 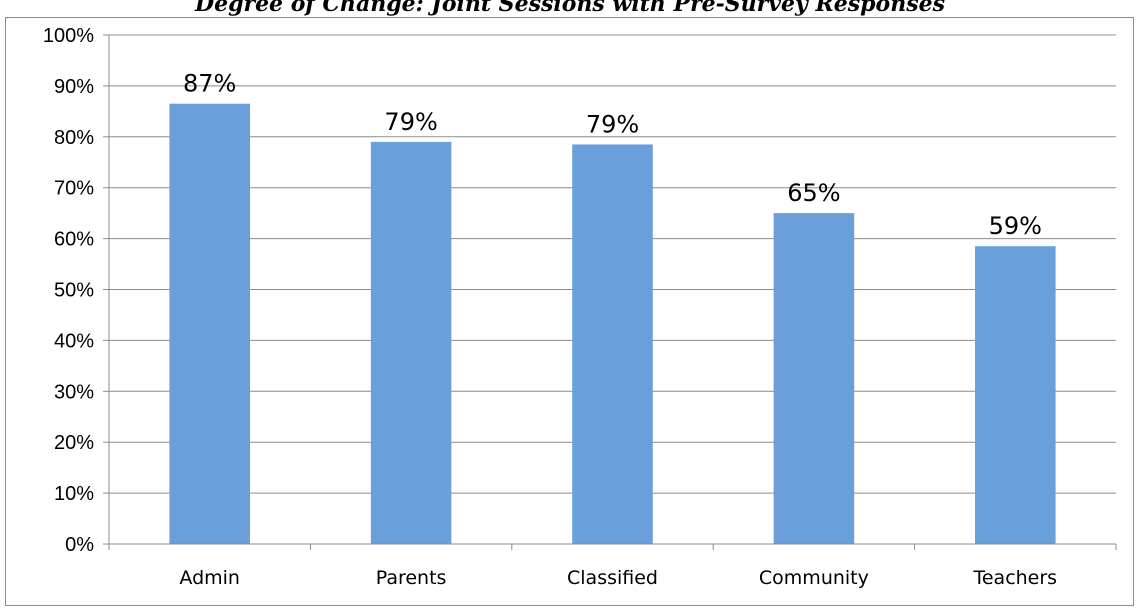 What do you see at coordinates (1014, 578) in the screenshot?
I see `x-tick-label: Teachers` at bounding box center [1014, 578].